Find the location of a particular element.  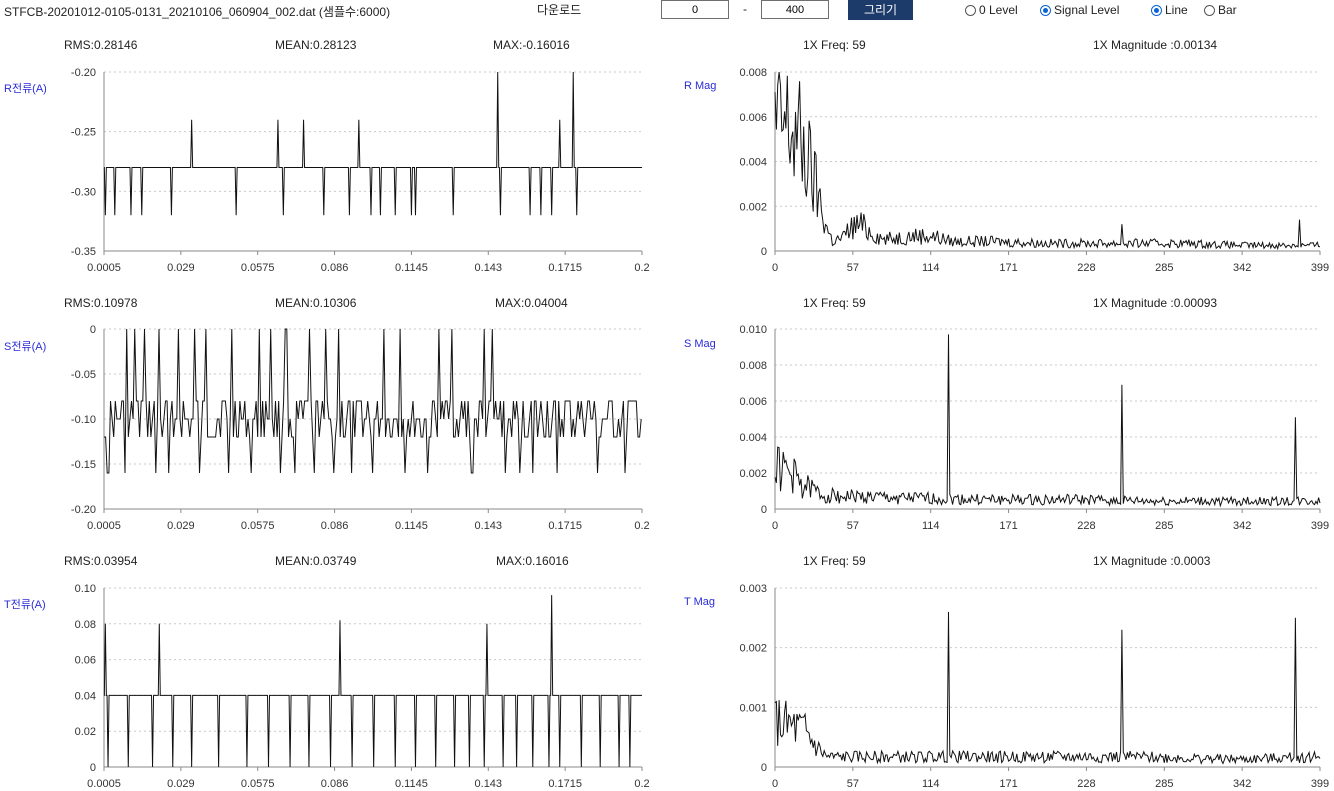

s-rms: RMS:0.10978 is located at coordinates (101, 303).